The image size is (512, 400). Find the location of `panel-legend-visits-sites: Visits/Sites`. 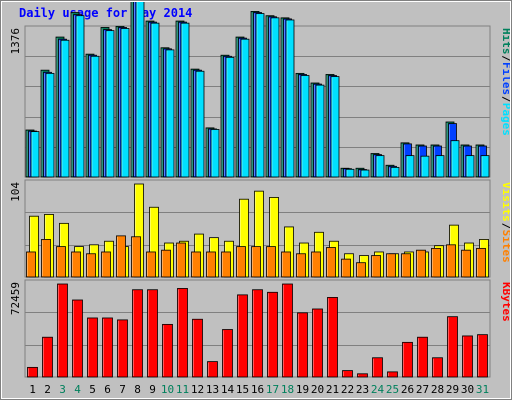

panel-legend-visits-sites: Visits/Sites is located at coordinates (506, 222).